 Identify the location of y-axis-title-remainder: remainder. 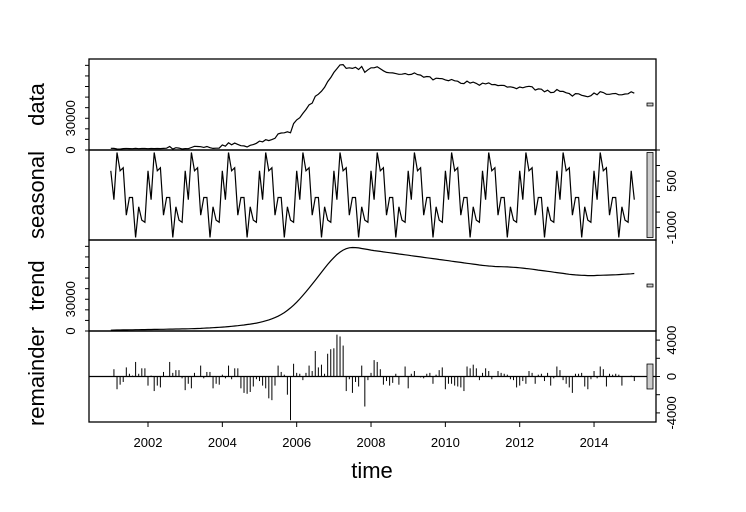
(36, 376).